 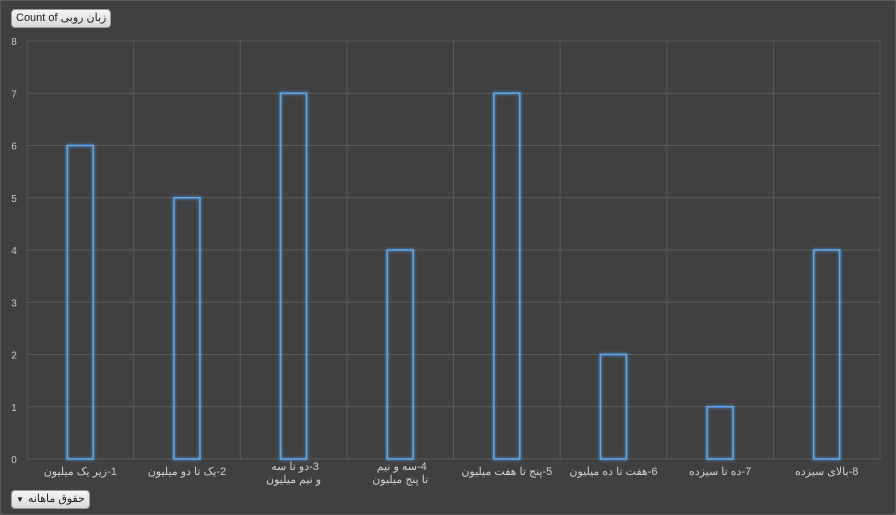 I want to click on y-tick-label: 2, so click(x=14, y=356).